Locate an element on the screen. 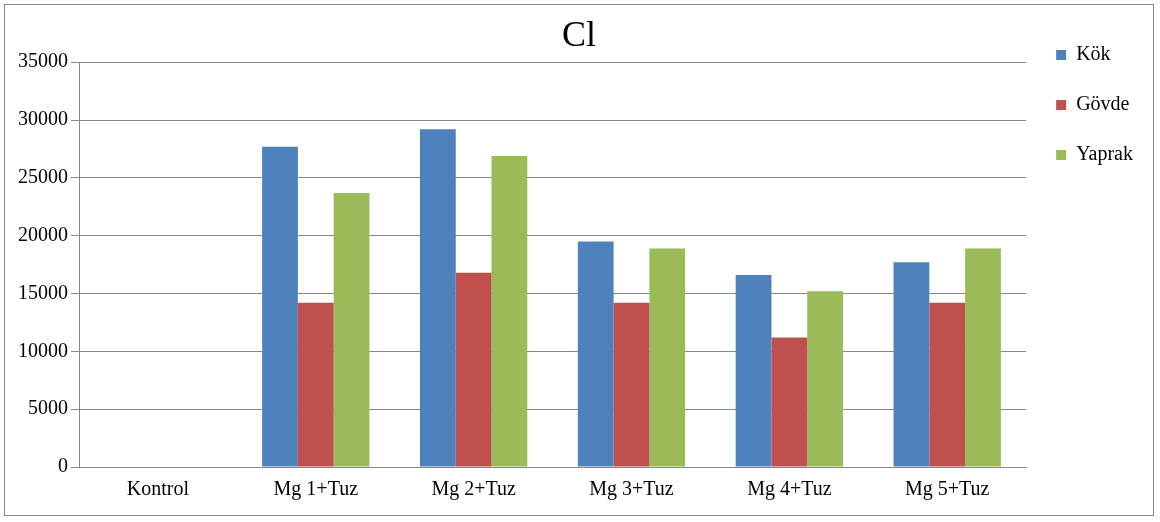 The height and width of the screenshot is (522, 1160). x-tick-label: Kontrol is located at coordinates (158, 488).